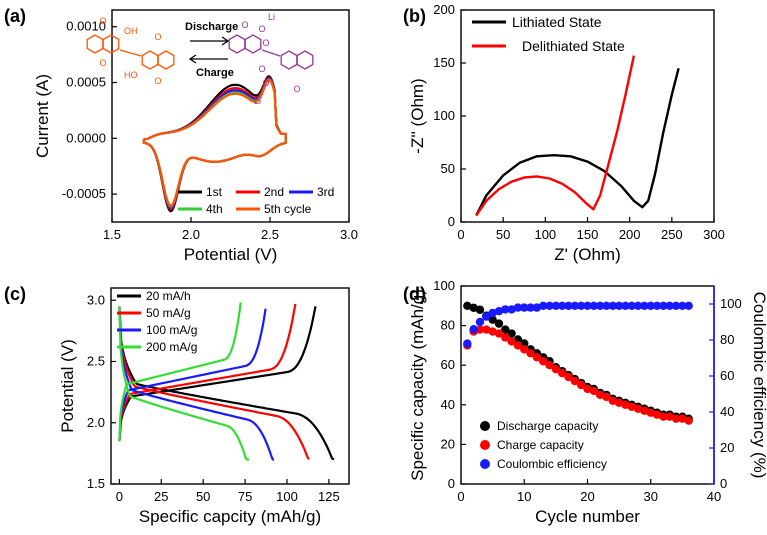  I want to click on y-tick-label: 150, so click(444, 62).